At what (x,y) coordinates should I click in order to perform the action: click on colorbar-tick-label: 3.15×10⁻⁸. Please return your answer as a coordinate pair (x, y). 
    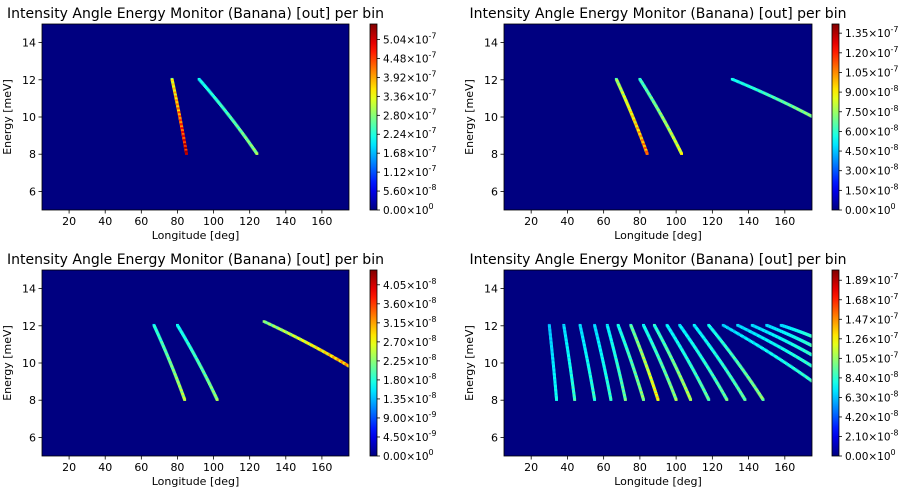
    Looking at the image, I should click on (410, 322).